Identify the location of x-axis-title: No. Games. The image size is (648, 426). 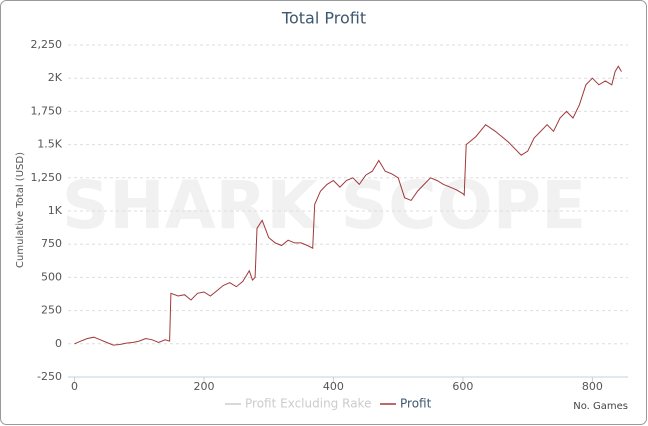
(600, 406).